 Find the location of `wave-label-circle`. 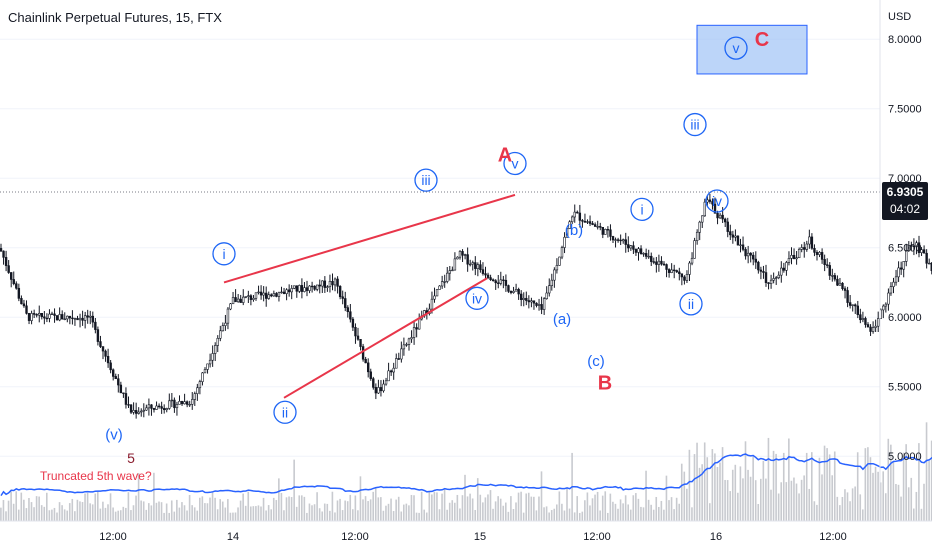

wave-label-circle is located at coordinates (285, 412).